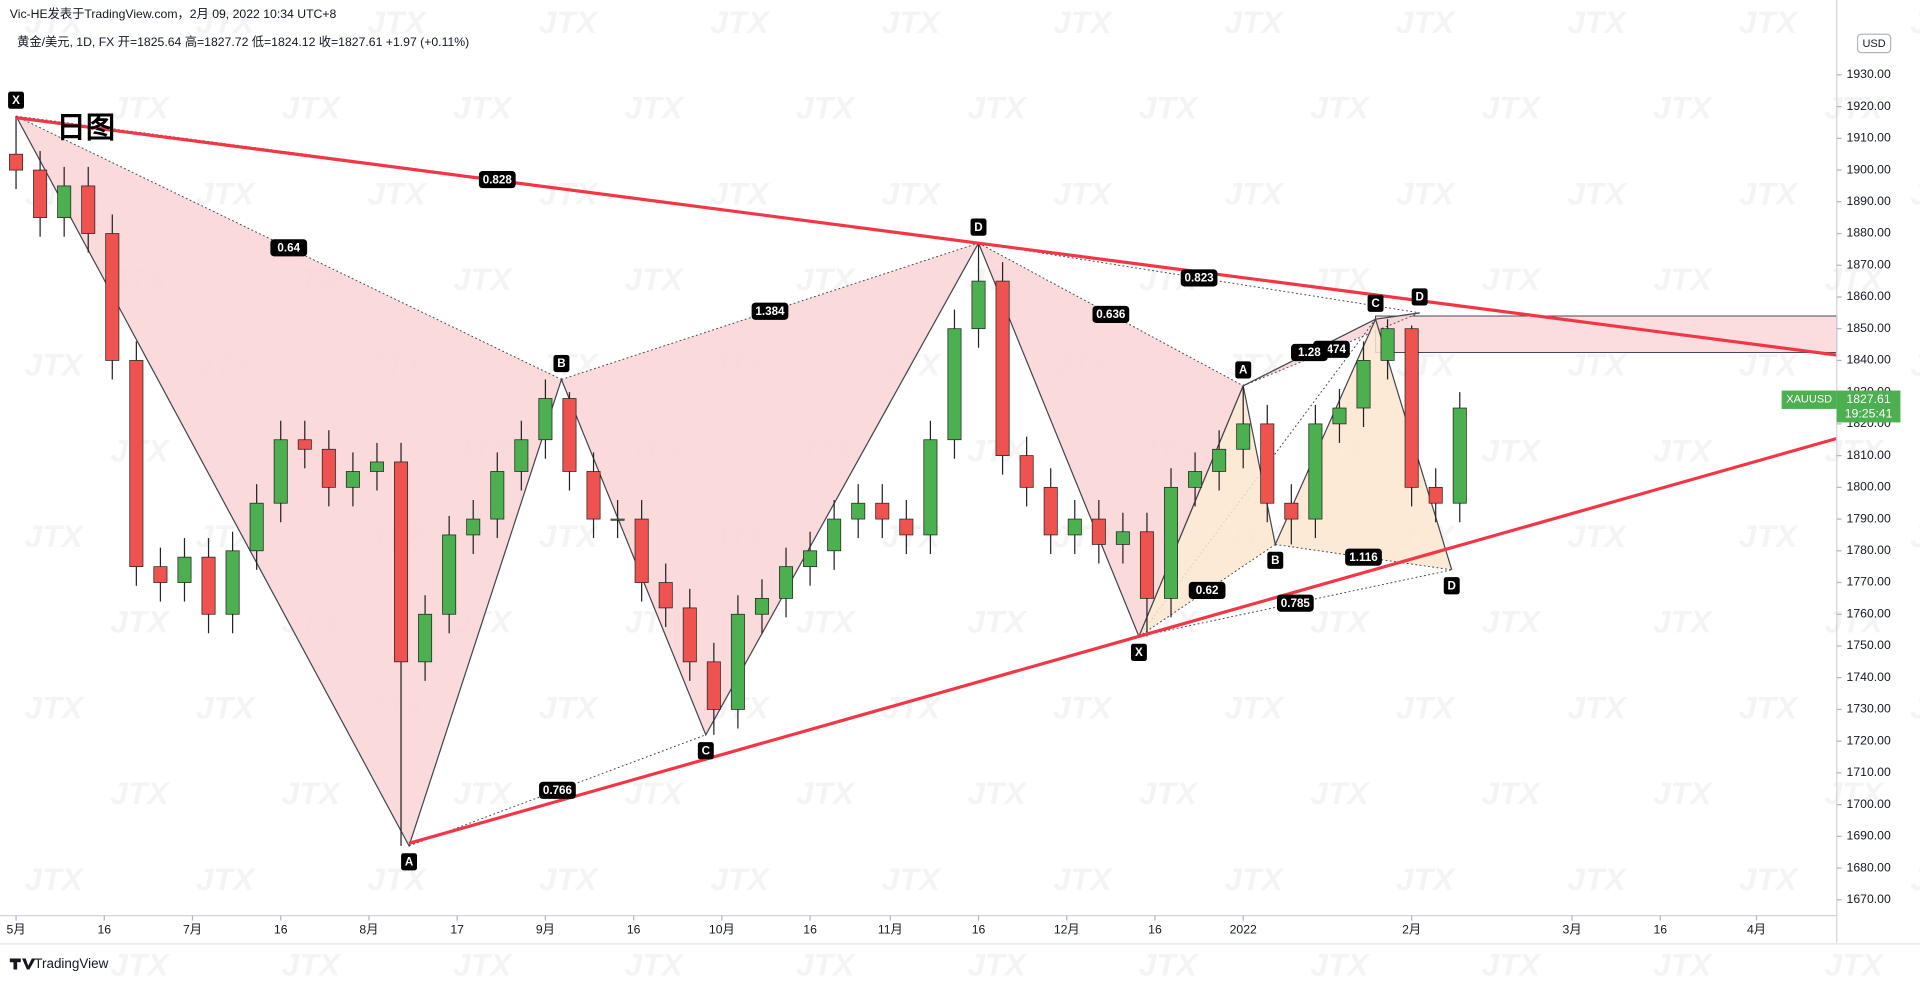 Image resolution: width=1920 pixels, height=983 pixels. Describe the element at coordinates (1869, 138) in the screenshot. I see `y-tick-label: 1910.00` at that location.